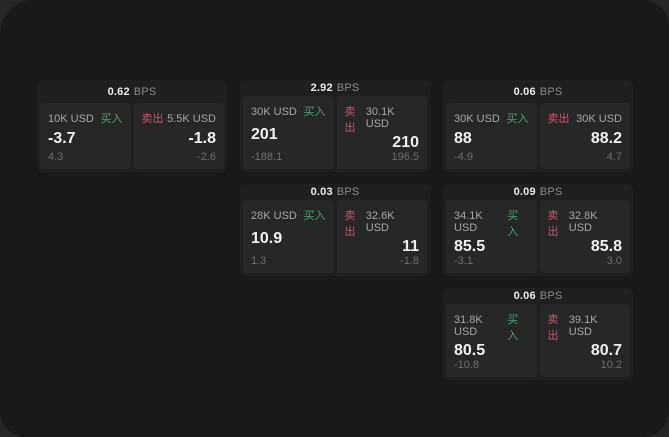  What do you see at coordinates (267, 157) in the screenshot?
I see `buy-delta: -188.1` at bounding box center [267, 157].